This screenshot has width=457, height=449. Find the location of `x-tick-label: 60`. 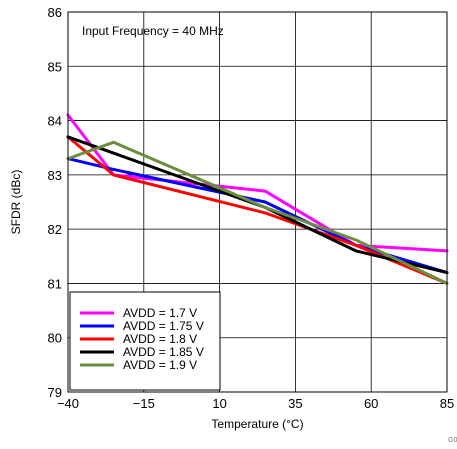

x-tick-label: 60 is located at coordinates (371, 403).